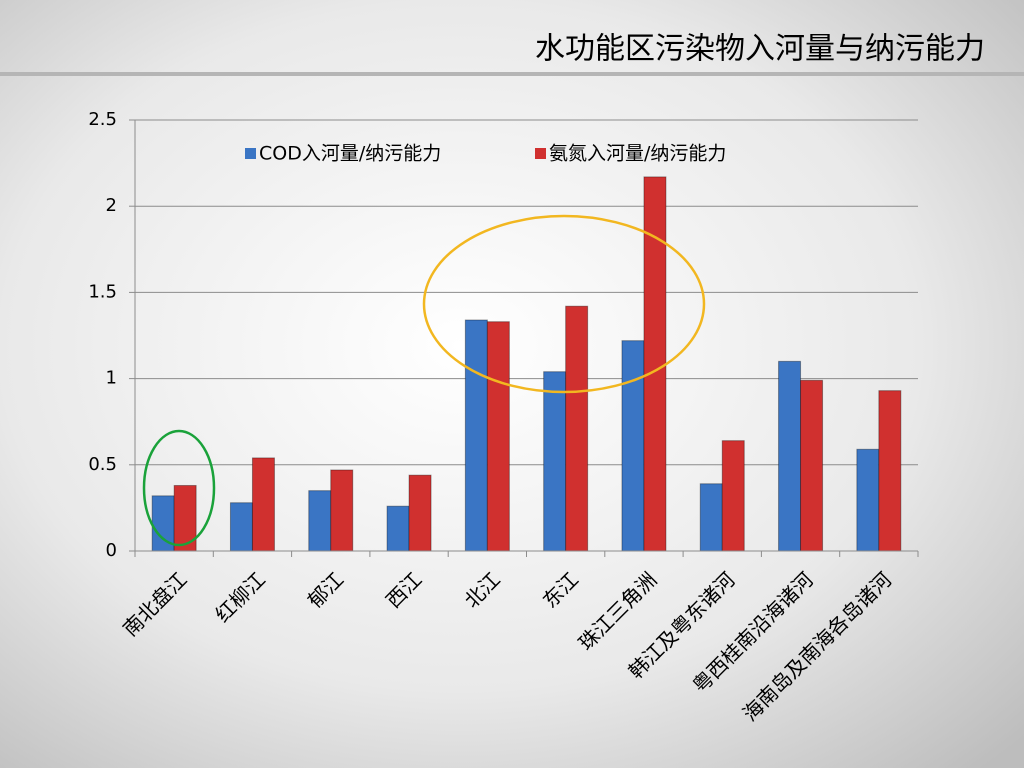 This screenshot has width=1024, height=772. I want to click on y-tick-label: 1, so click(111, 378).